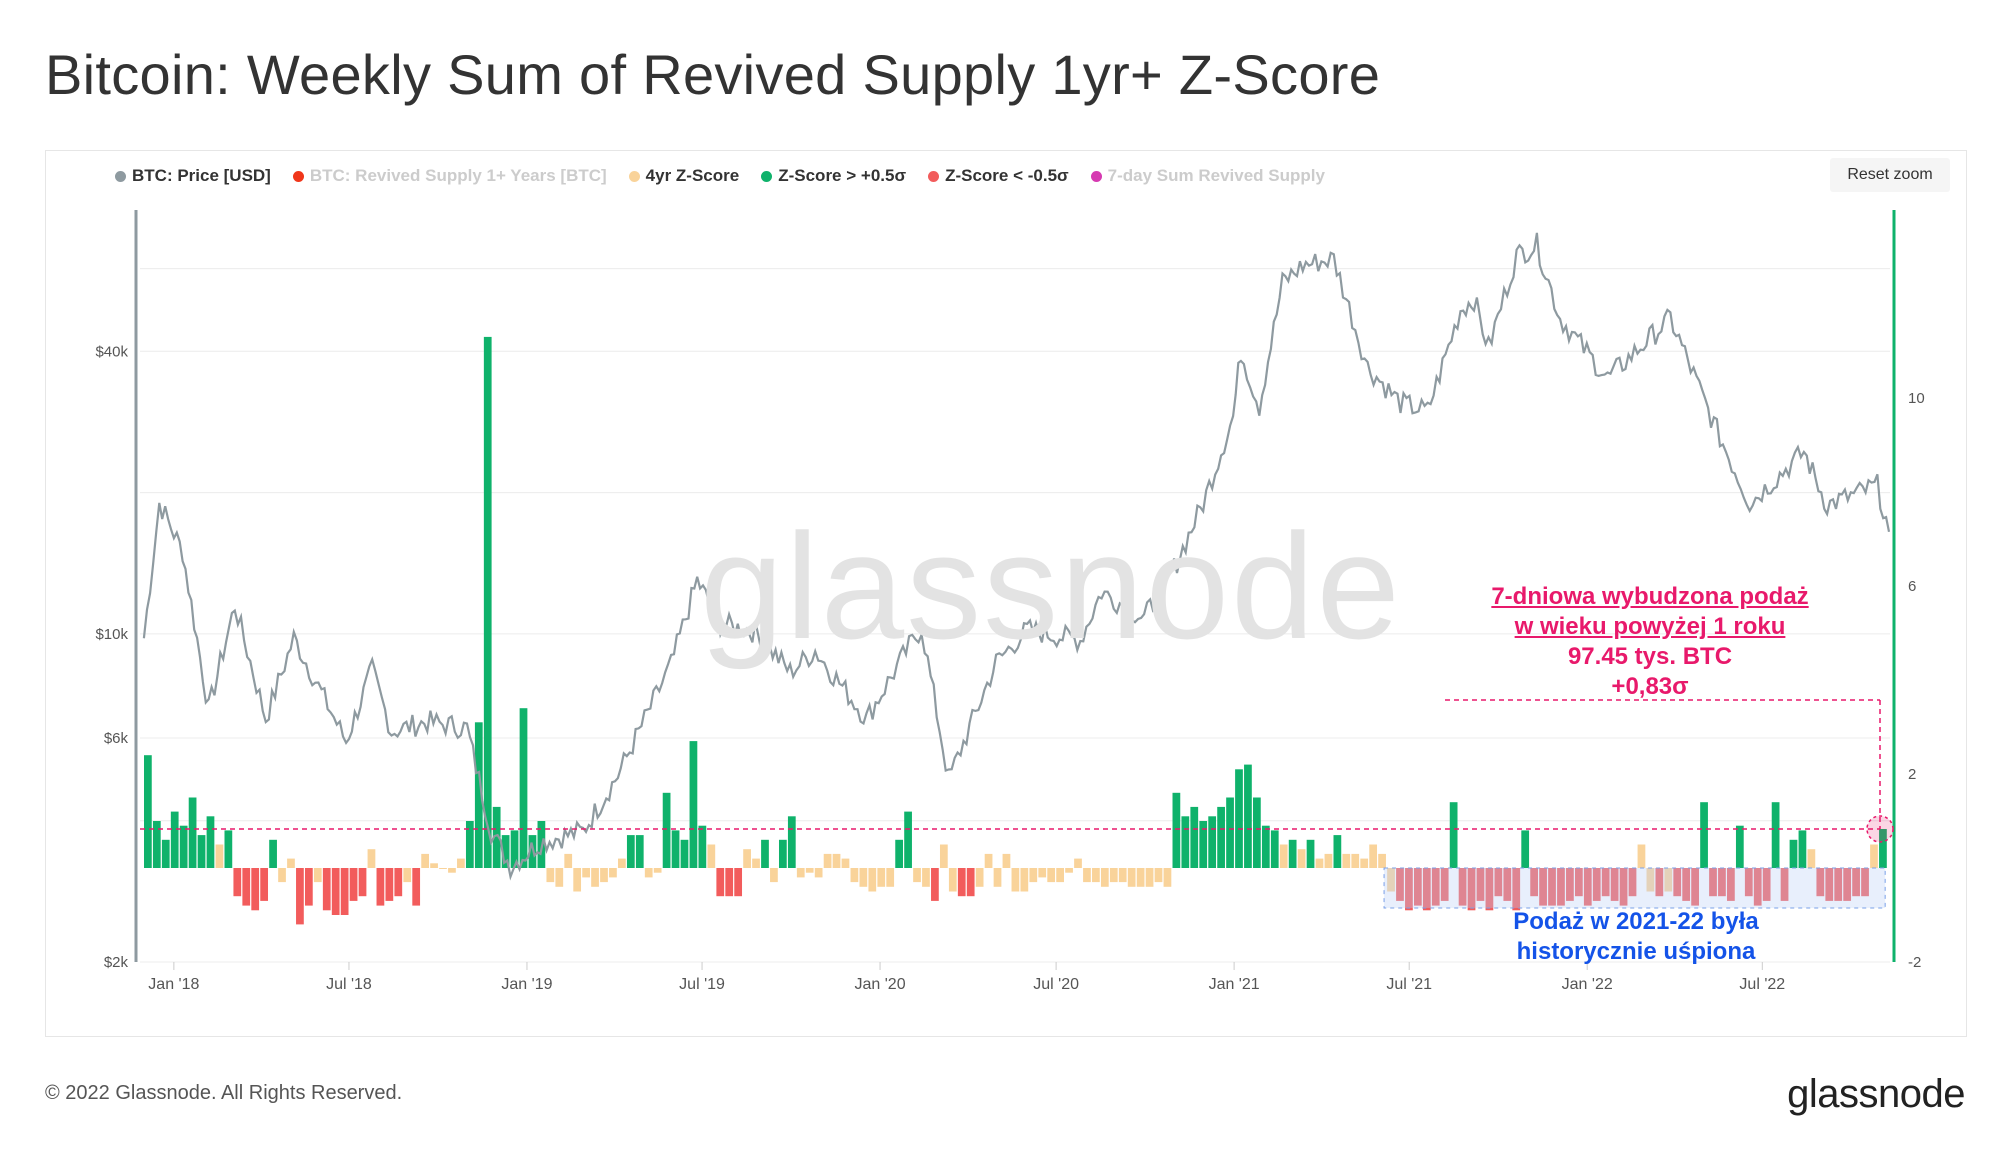 Image resolution: width=2000 pixels, height=1152 pixels. What do you see at coordinates (1876, 1094) in the screenshot?
I see `glassnode-logo: glassnode` at bounding box center [1876, 1094].